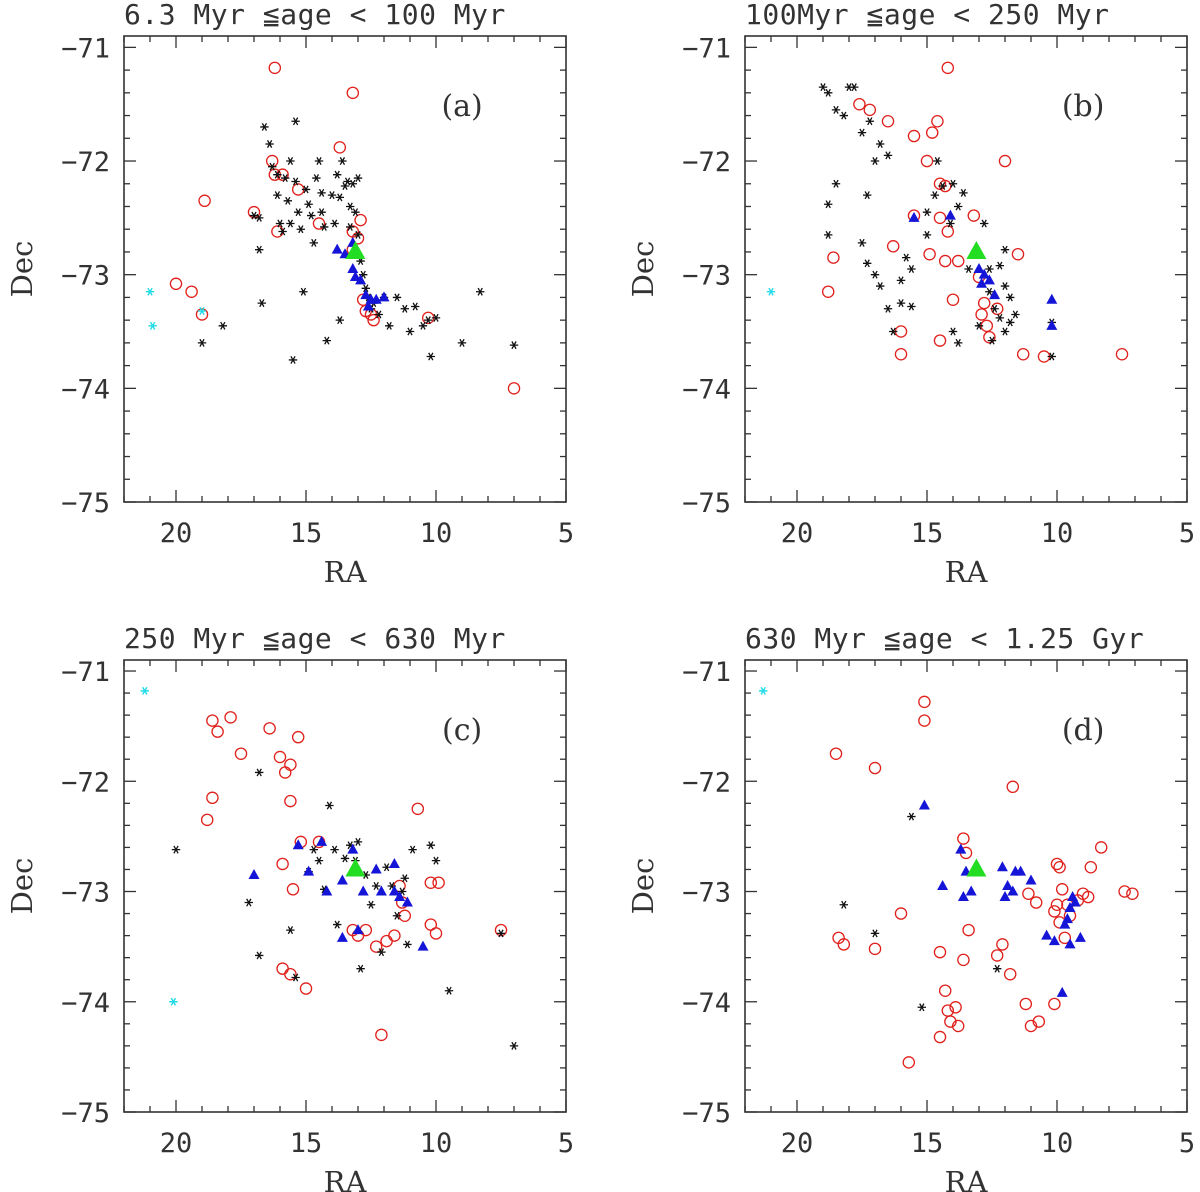 This screenshot has width=1200, height=1192. What do you see at coordinates (797, 533) in the screenshot?
I see `x-tick-label: 20` at bounding box center [797, 533].